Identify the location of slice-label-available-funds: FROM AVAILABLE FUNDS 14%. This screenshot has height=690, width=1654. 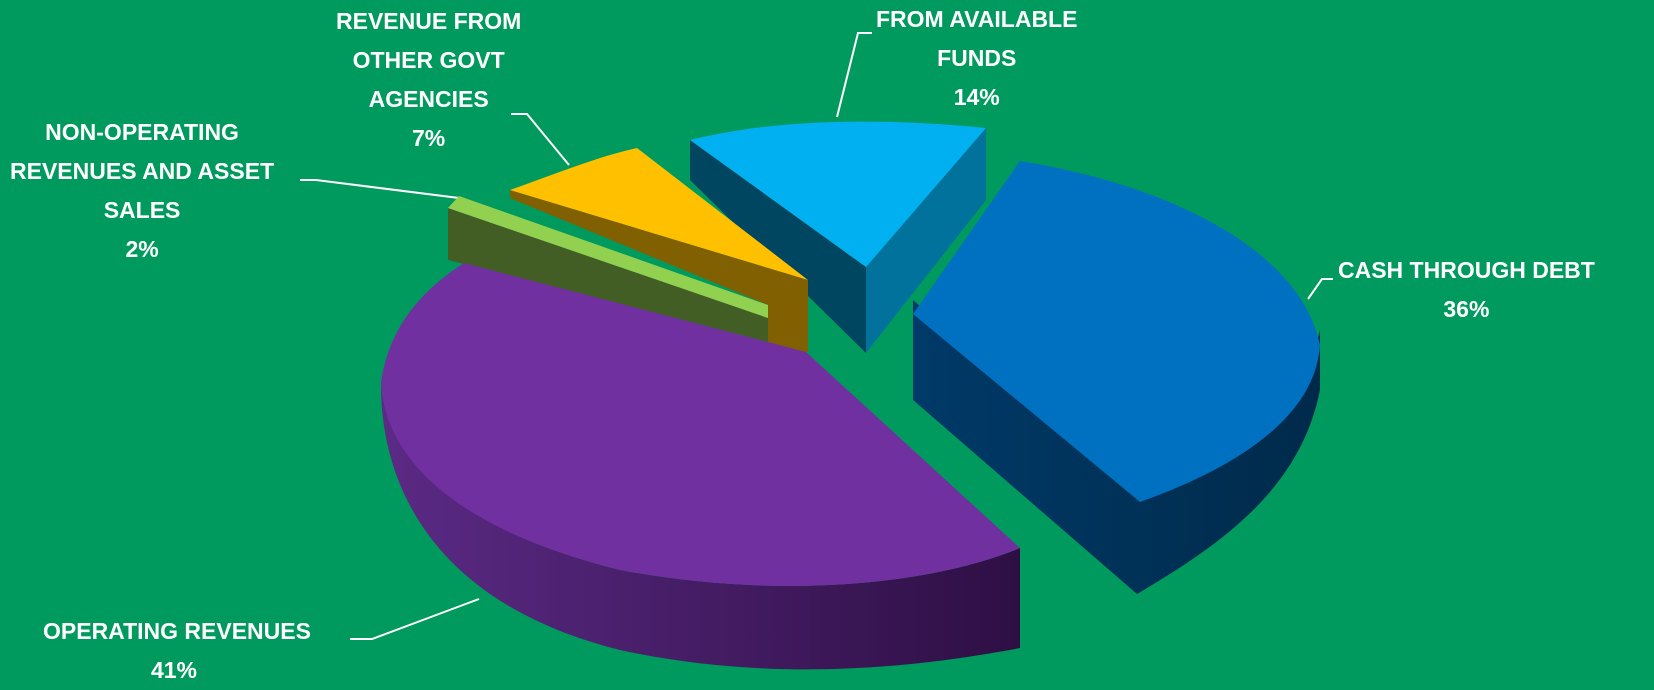
(976, 58).